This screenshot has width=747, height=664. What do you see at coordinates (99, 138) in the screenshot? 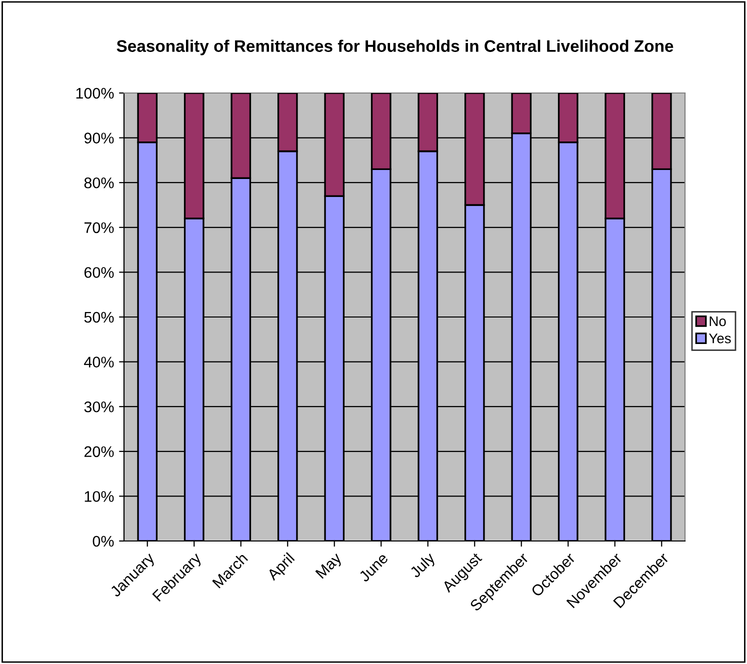
I see `y-tick-label: 90%` at bounding box center [99, 138].